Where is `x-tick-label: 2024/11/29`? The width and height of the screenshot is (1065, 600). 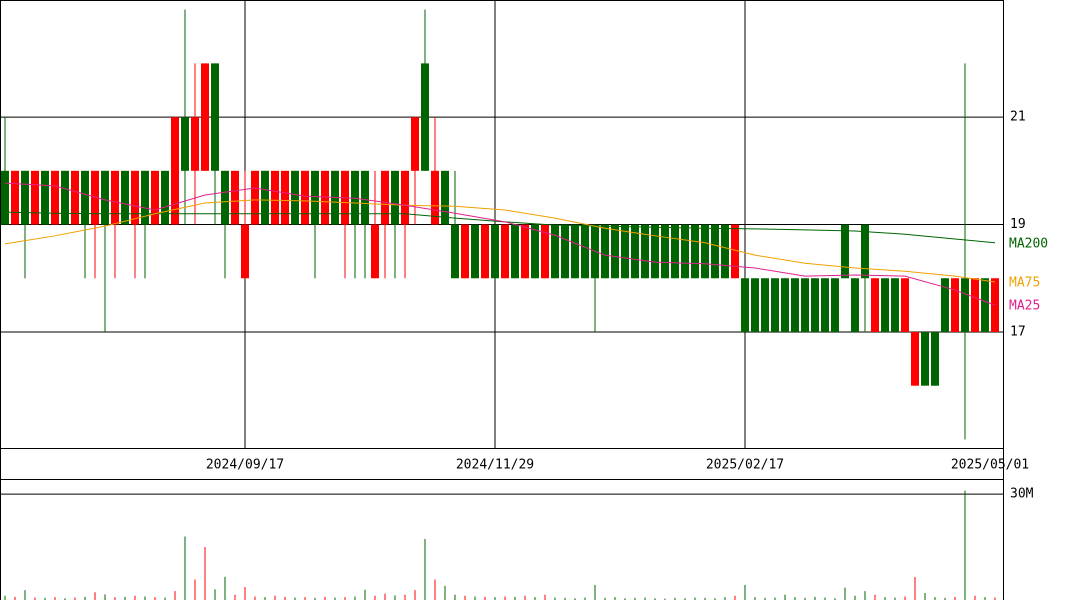
x-tick-label: 2024/11/29 is located at coordinates (495, 465).